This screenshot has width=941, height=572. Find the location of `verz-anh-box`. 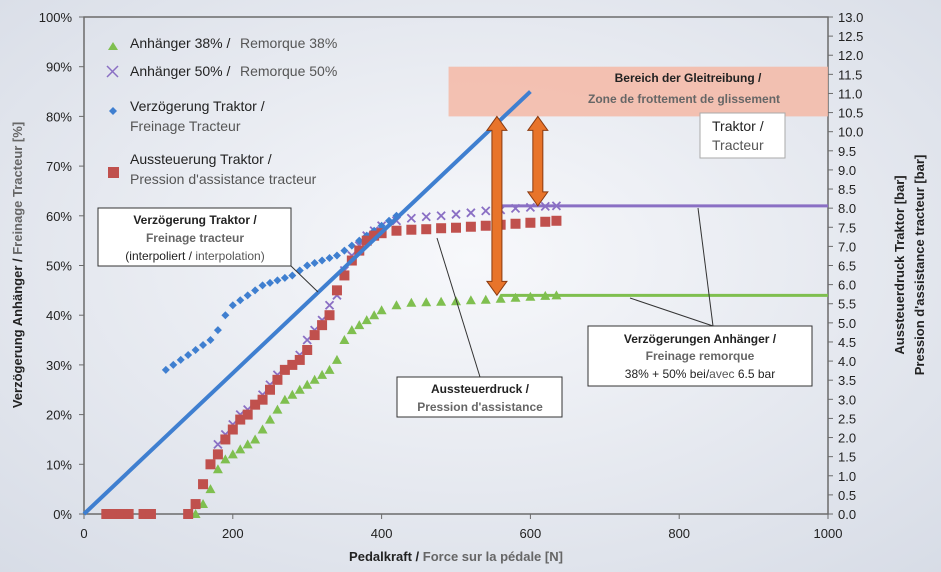

verz-anh-box is located at coordinates (700, 356).